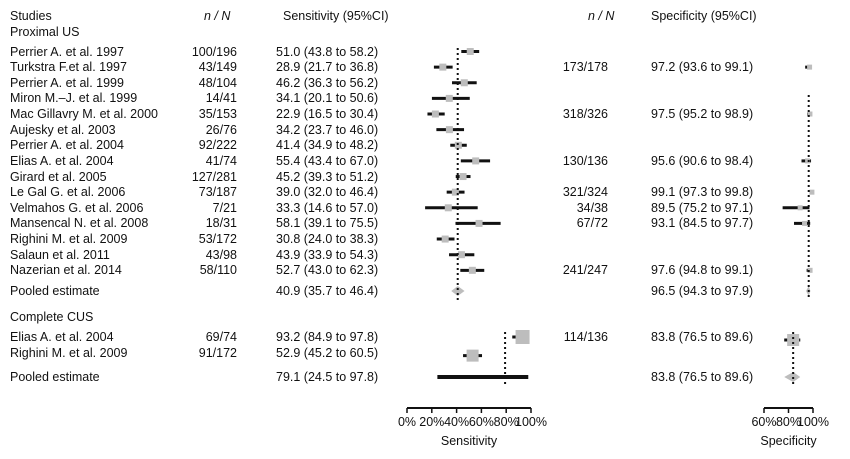 The image size is (850, 459). Describe the element at coordinates (217, 145) in the screenshot. I see `sensitivity-n: 92/222` at that location.